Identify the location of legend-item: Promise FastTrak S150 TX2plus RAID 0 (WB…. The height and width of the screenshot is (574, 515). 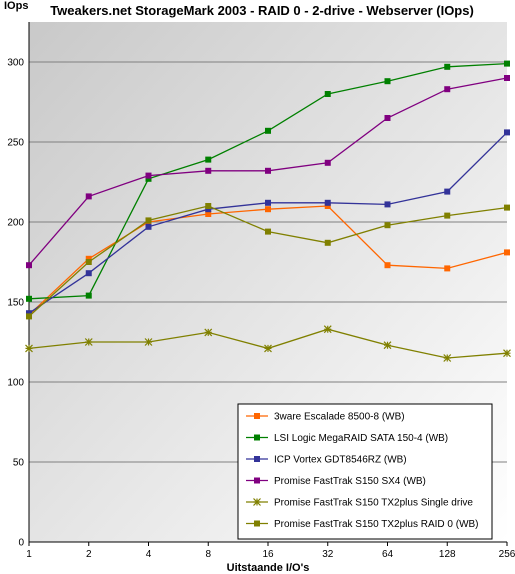
(362, 524).